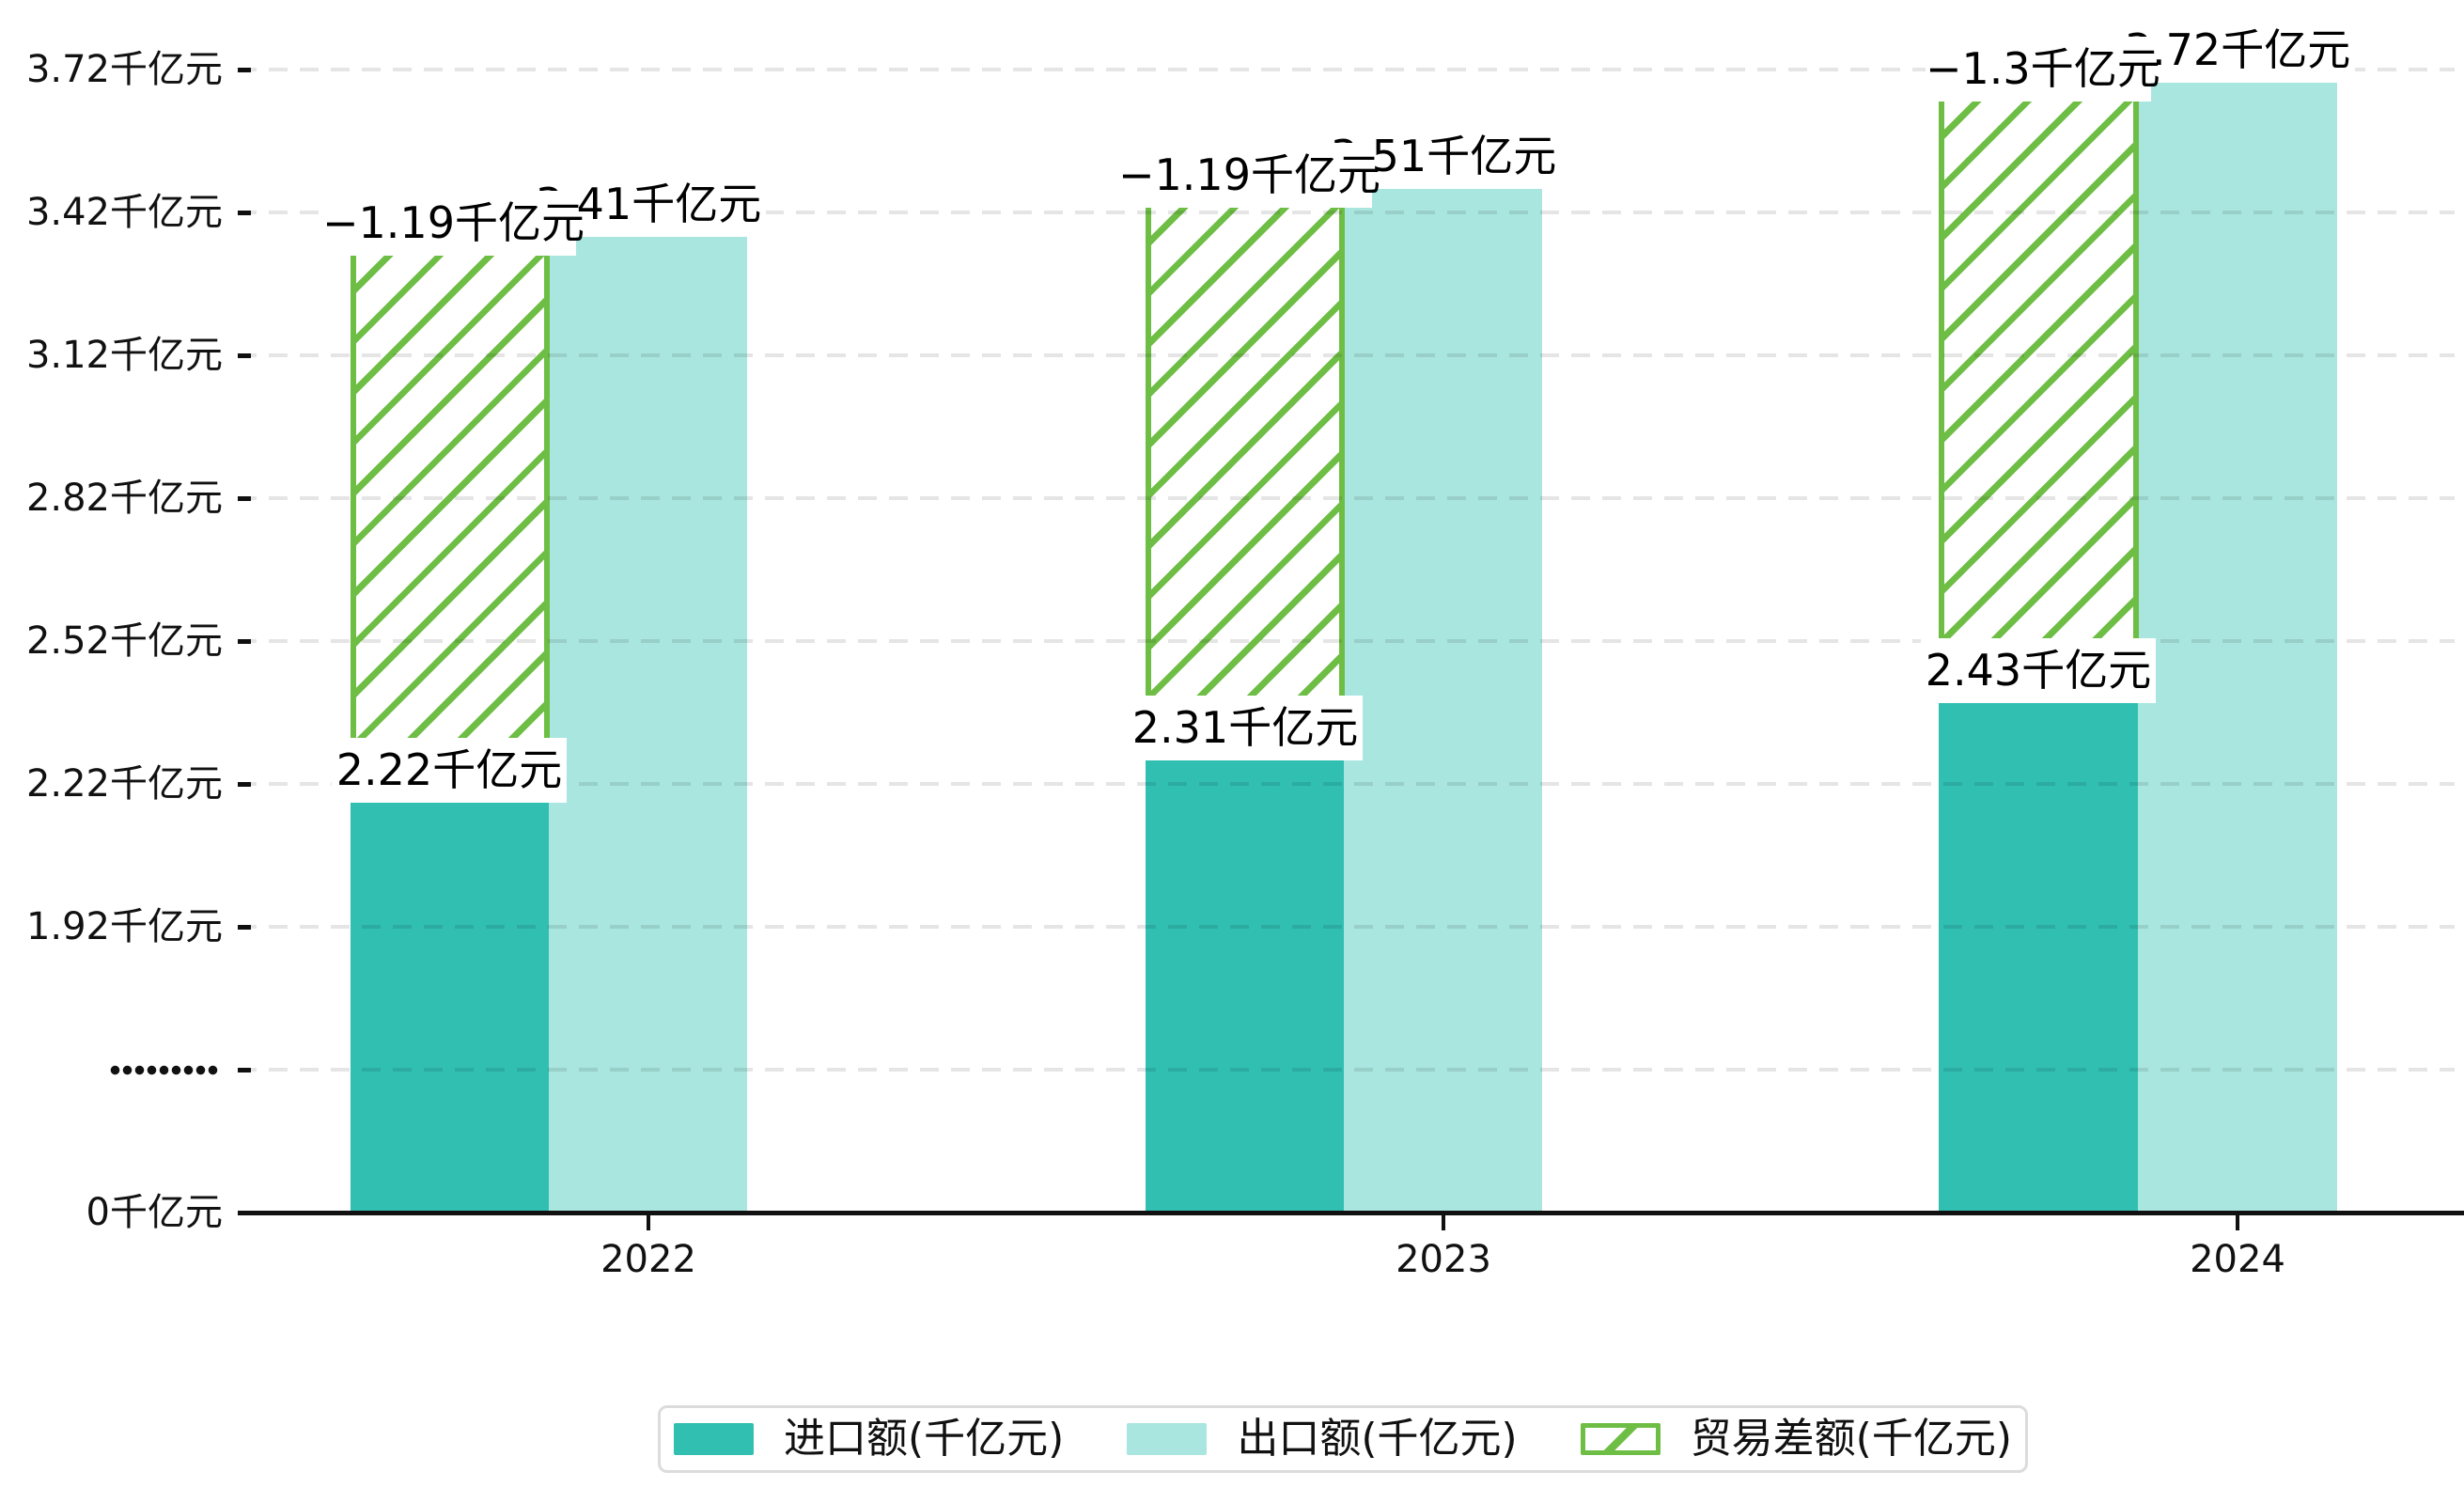 This screenshot has width=2464, height=1503. What do you see at coordinates (1167, 1439) in the screenshot?
I see `export-swatch-icon` at bounding box center [1167, 1439].